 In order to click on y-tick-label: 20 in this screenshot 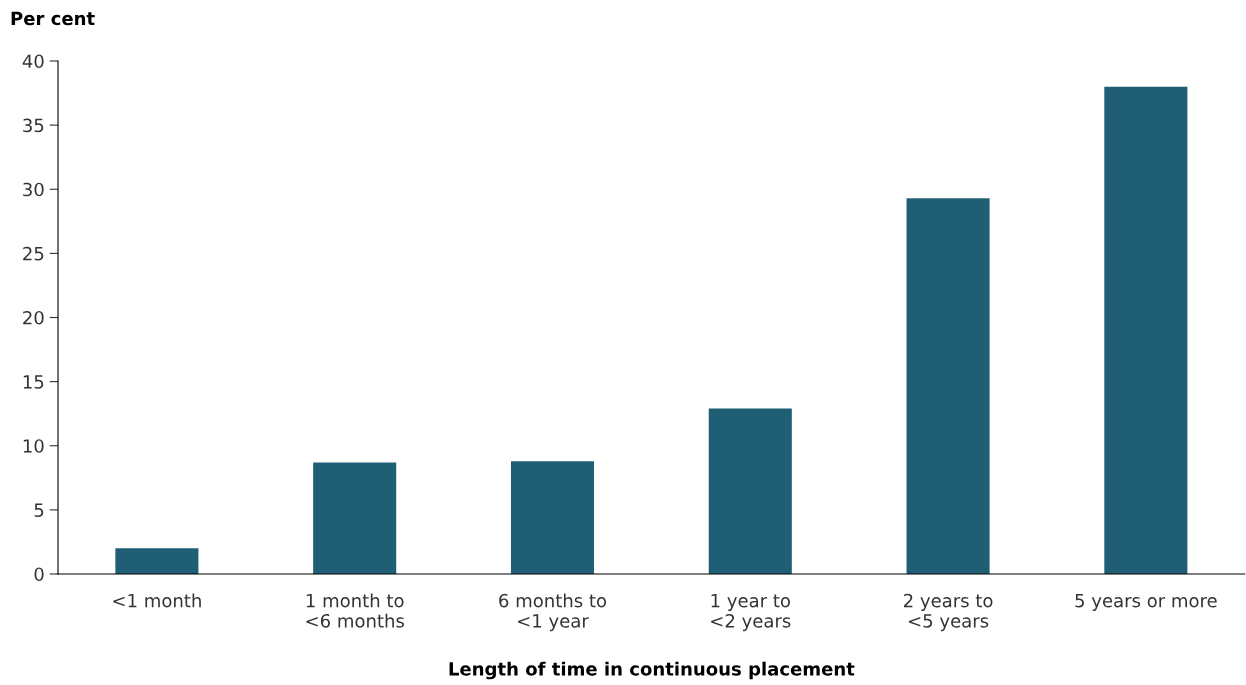, I will do `click(33, 317)`.